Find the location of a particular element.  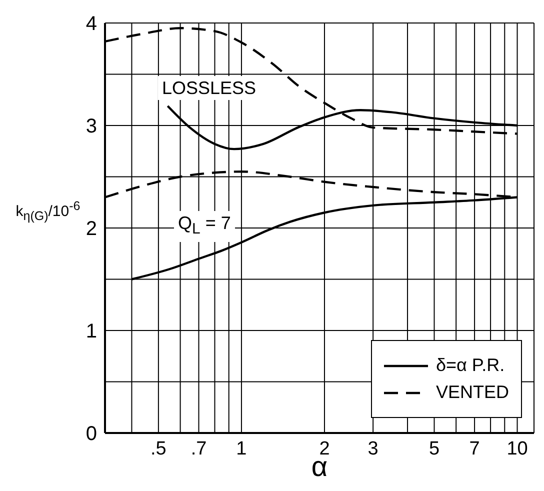

y-axis-title: k$_{η(G)}$/10$^{-6}$ is located at coordinates (48, 211).